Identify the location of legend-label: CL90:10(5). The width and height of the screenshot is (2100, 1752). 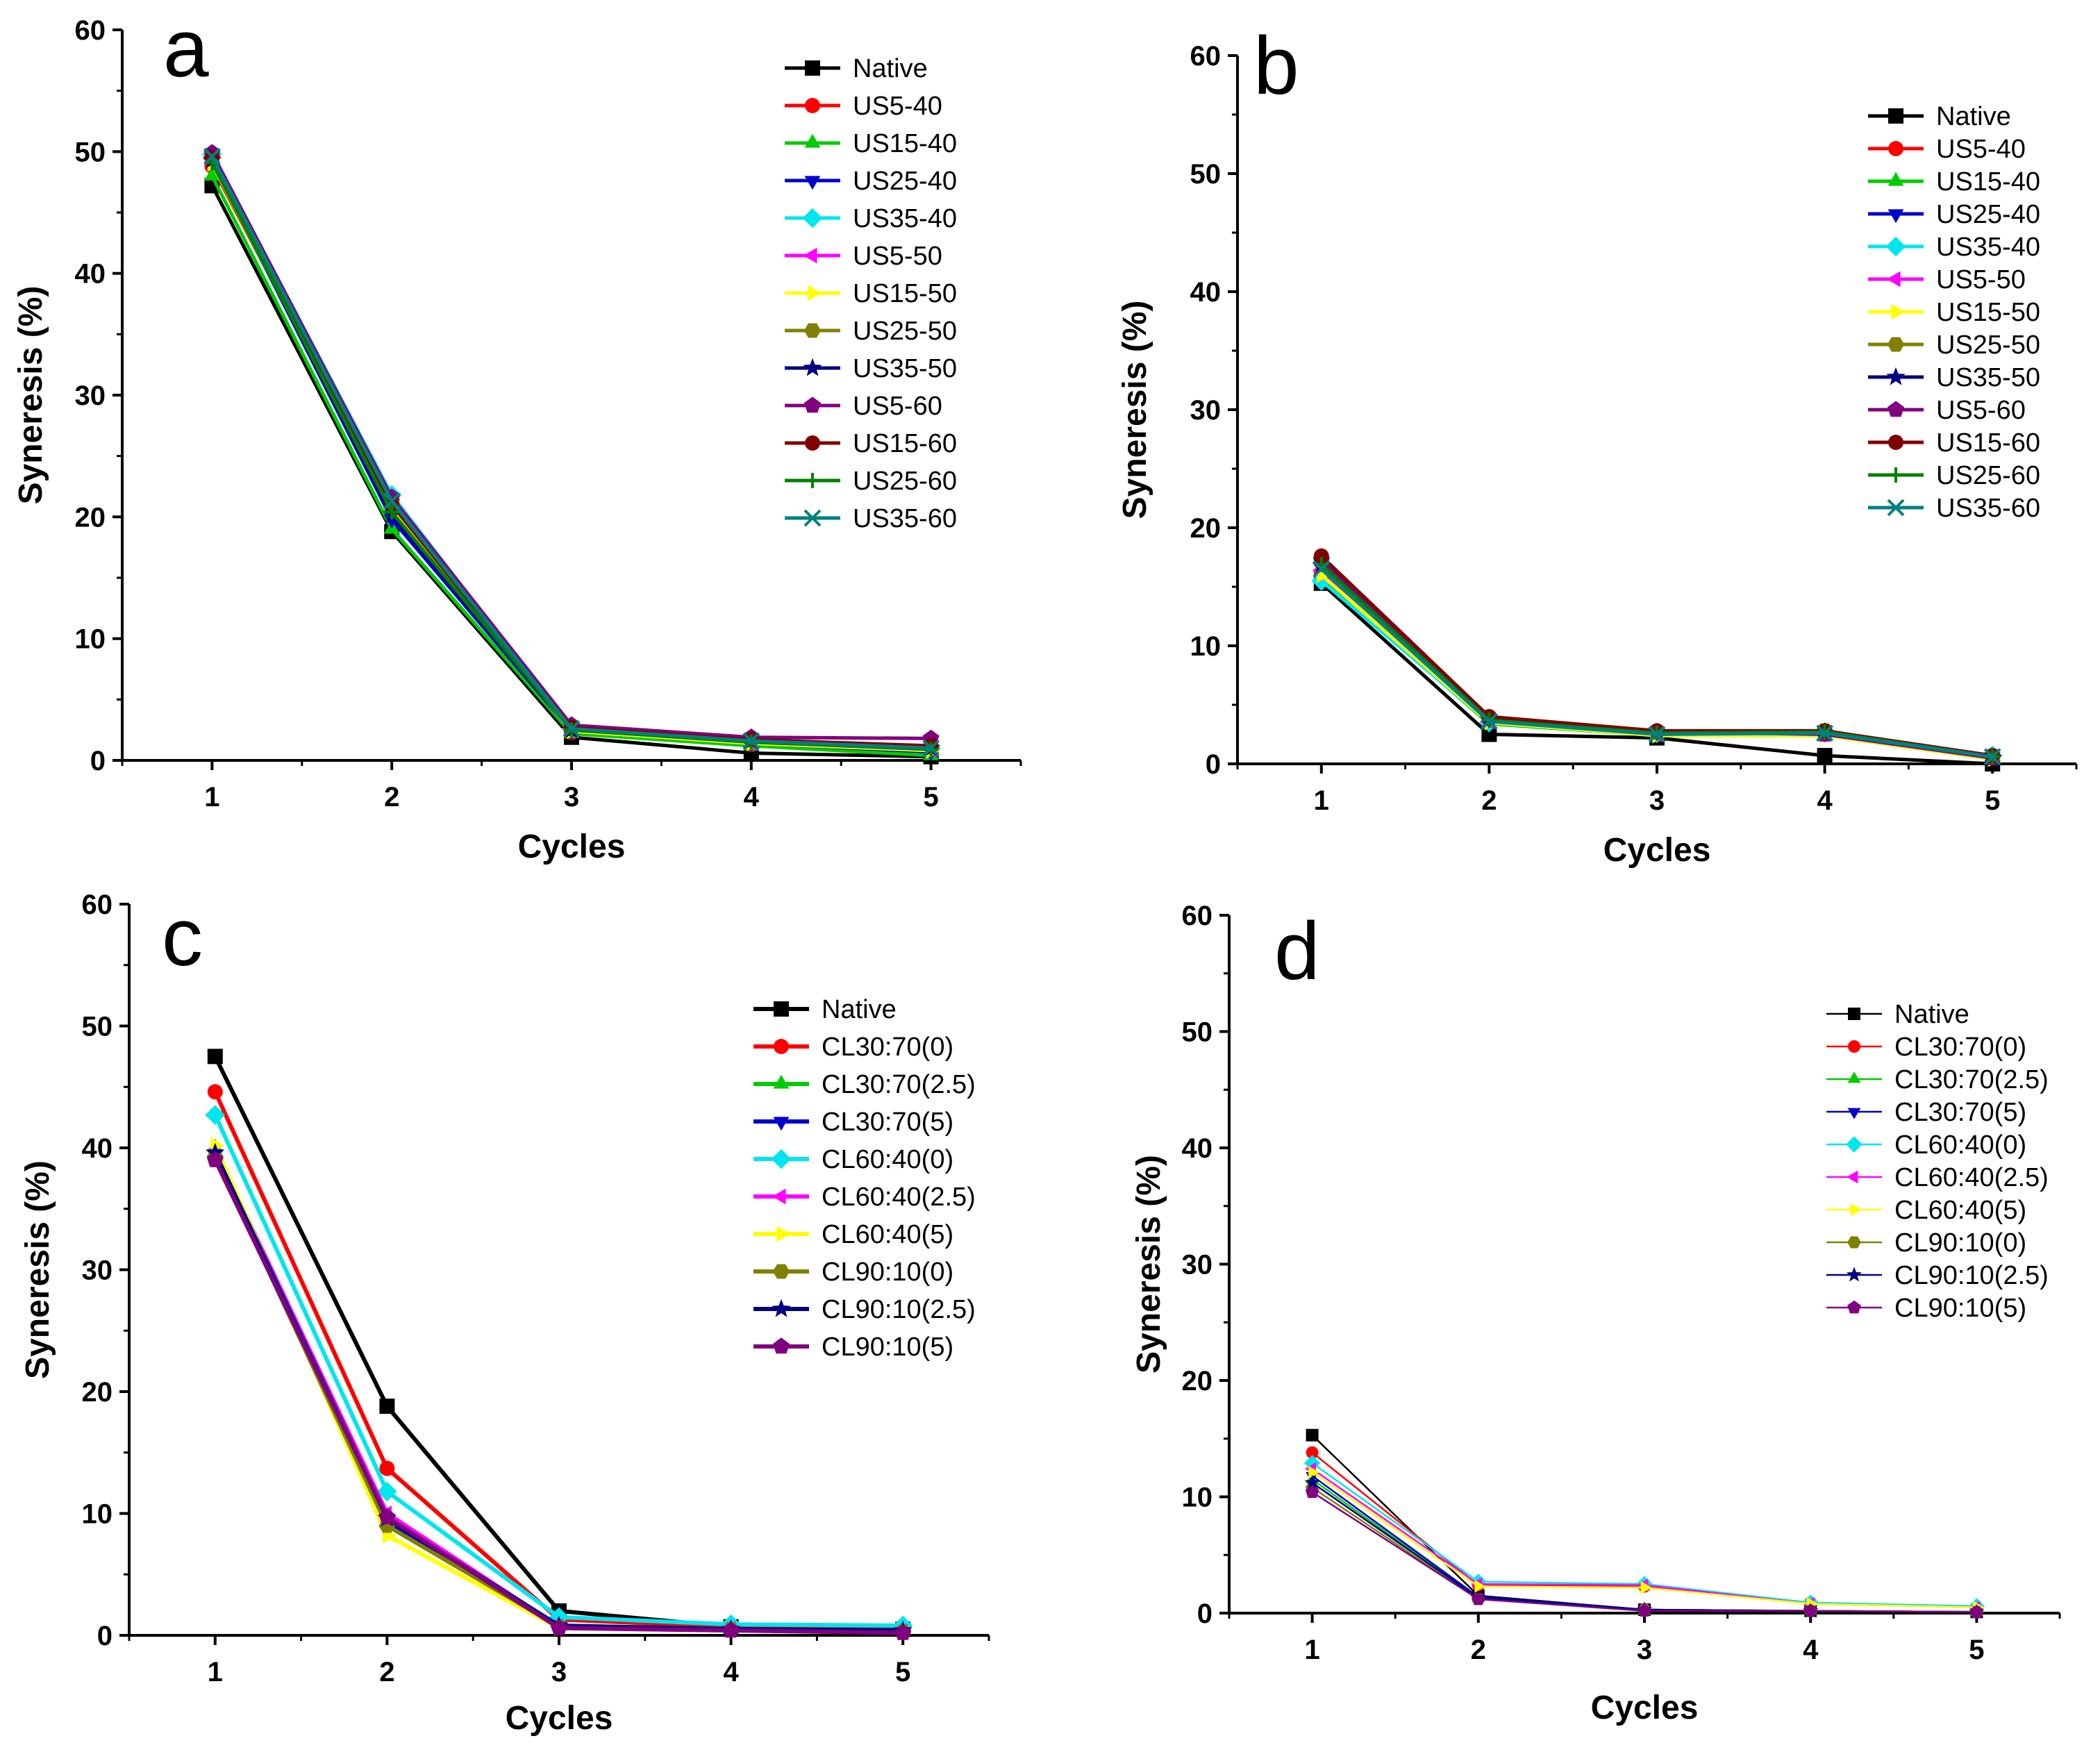
(887, 1347).